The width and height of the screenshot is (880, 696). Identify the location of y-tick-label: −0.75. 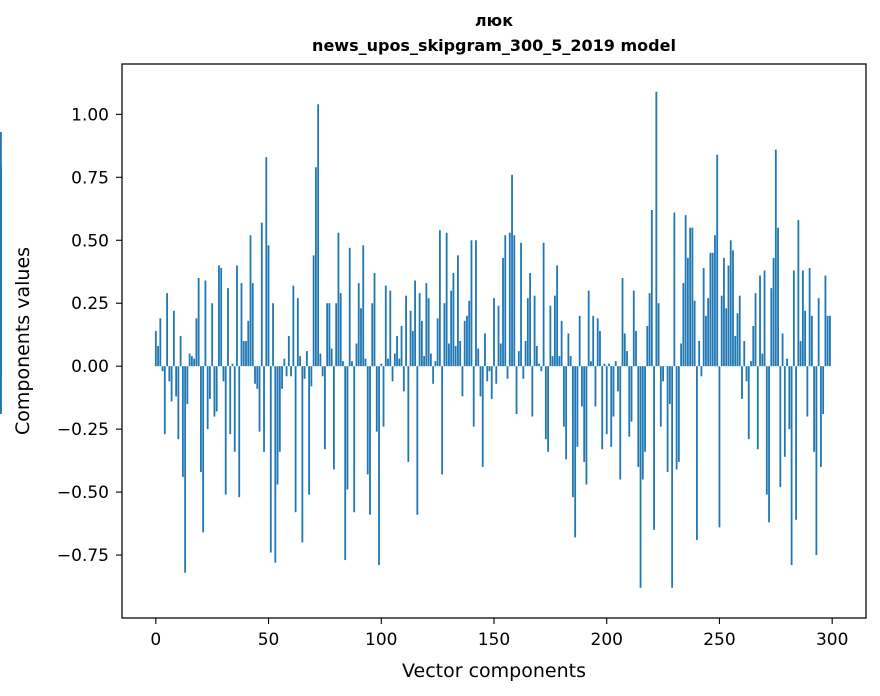
(83, 556).